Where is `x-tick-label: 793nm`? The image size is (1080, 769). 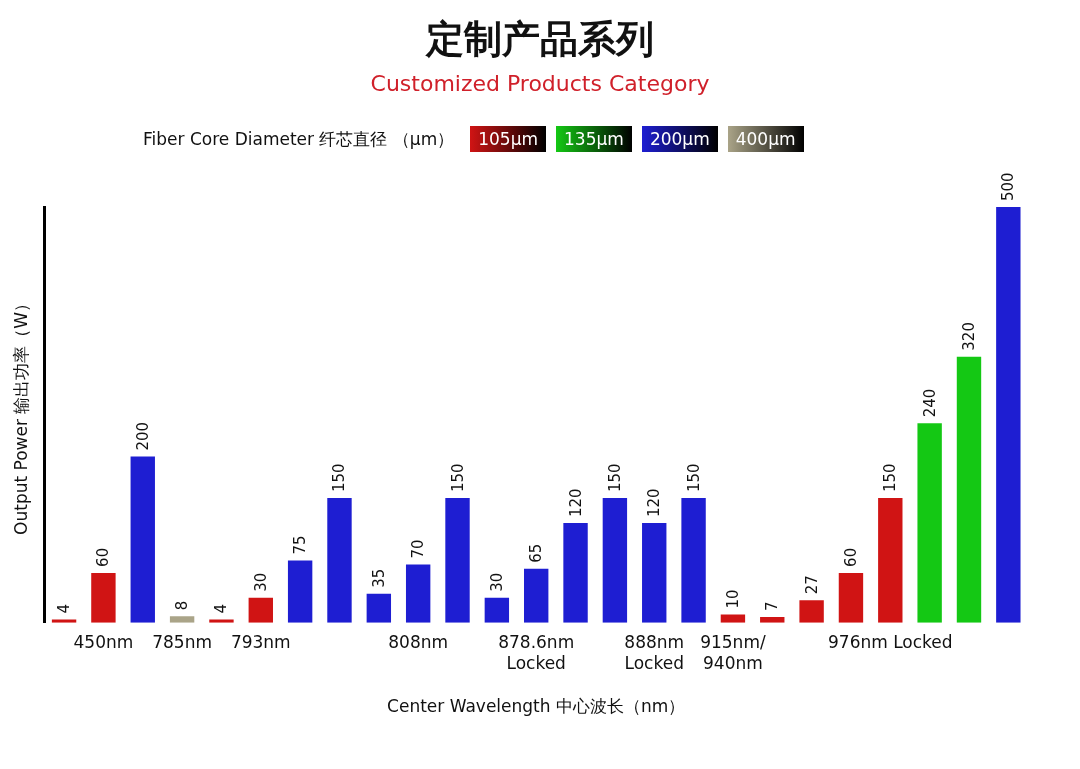 x-tick-label: 793nm is located at coordinates (260, 642).